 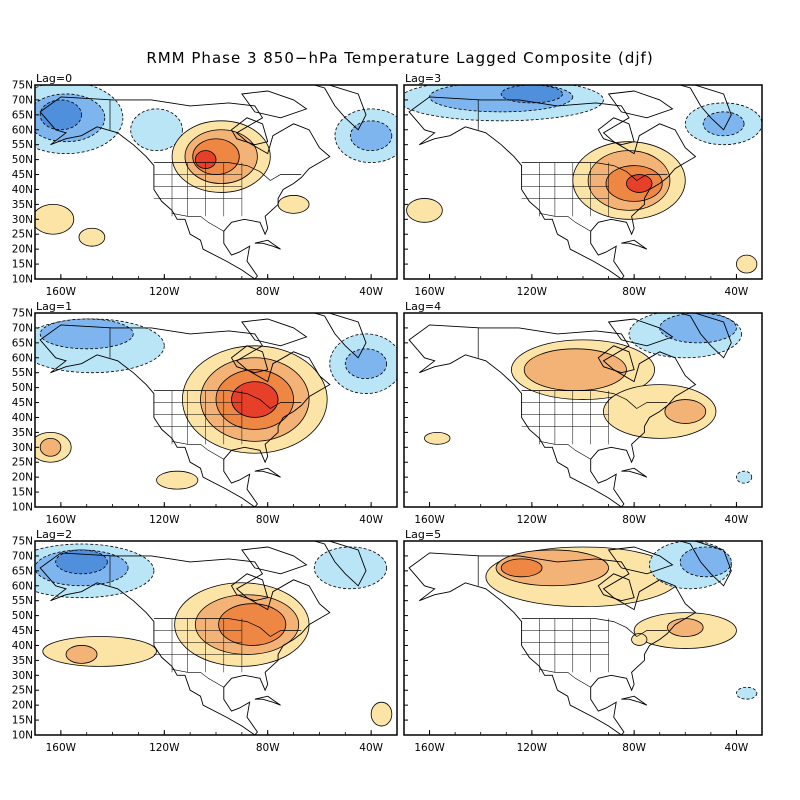 I want to click on panel-label: Lag=2, so click(x=54, y=534).